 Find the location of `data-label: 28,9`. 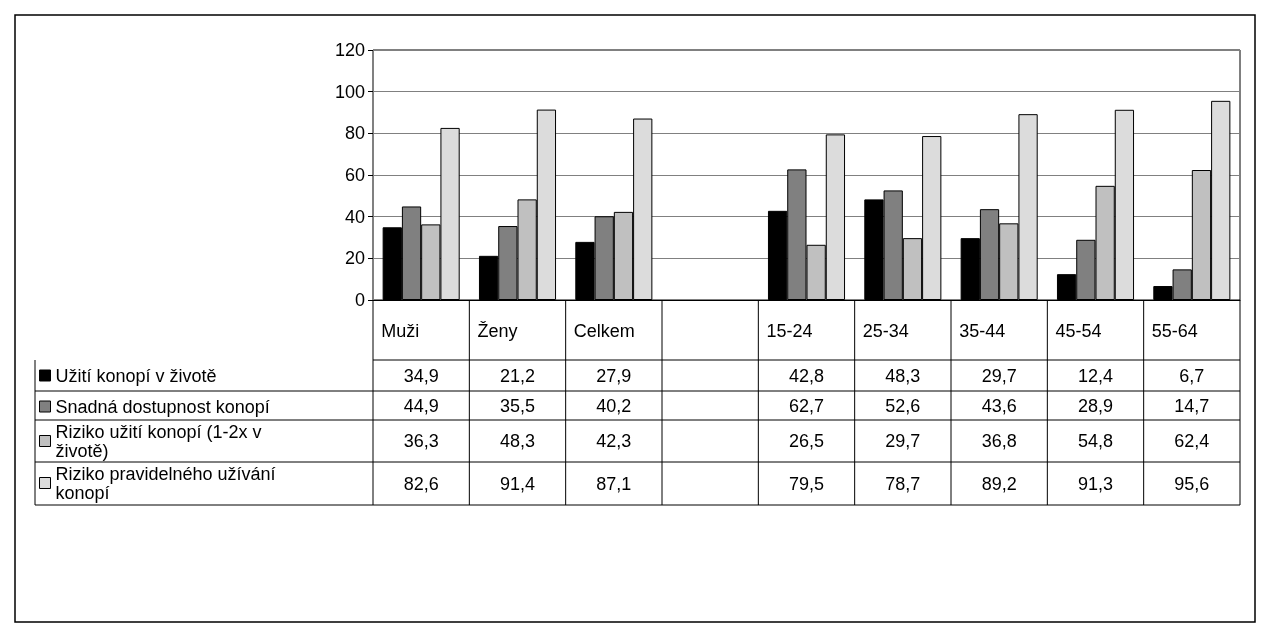

data-label: 28,9 is located at coordinates (1095, 405).